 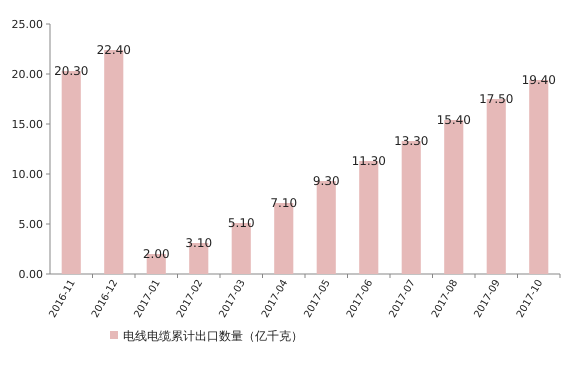 I want to click on data-label: 19.40, so click(x=539, y=80).